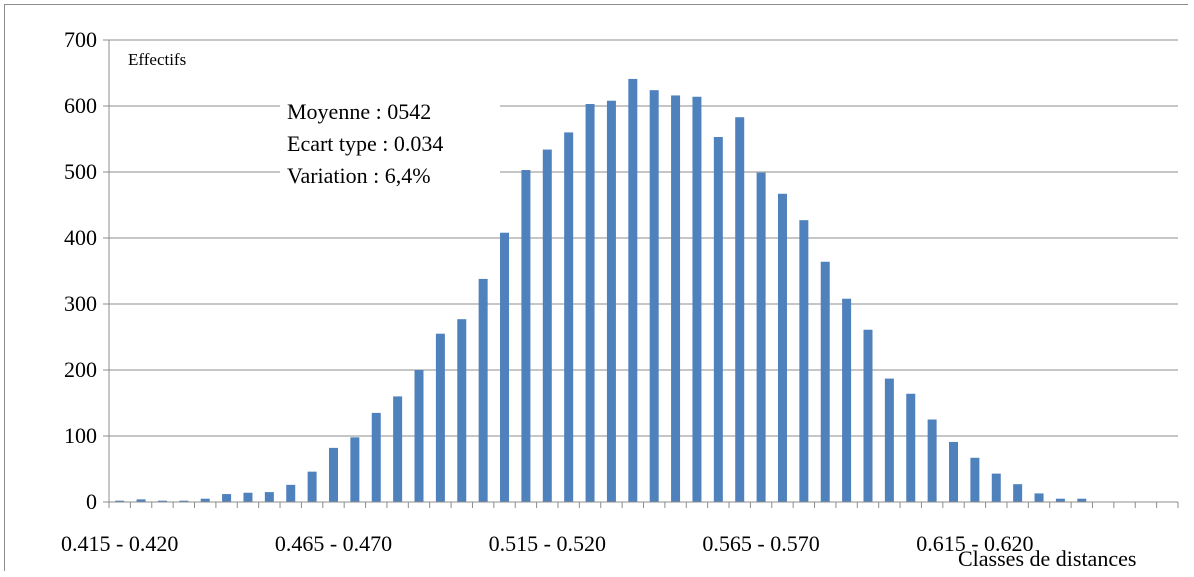 The image size is (1194, 577). Describe the element at coordinates (974, 543) in the screenshot. I see `x-tick-label: 0.615 - 0.620` at that location.